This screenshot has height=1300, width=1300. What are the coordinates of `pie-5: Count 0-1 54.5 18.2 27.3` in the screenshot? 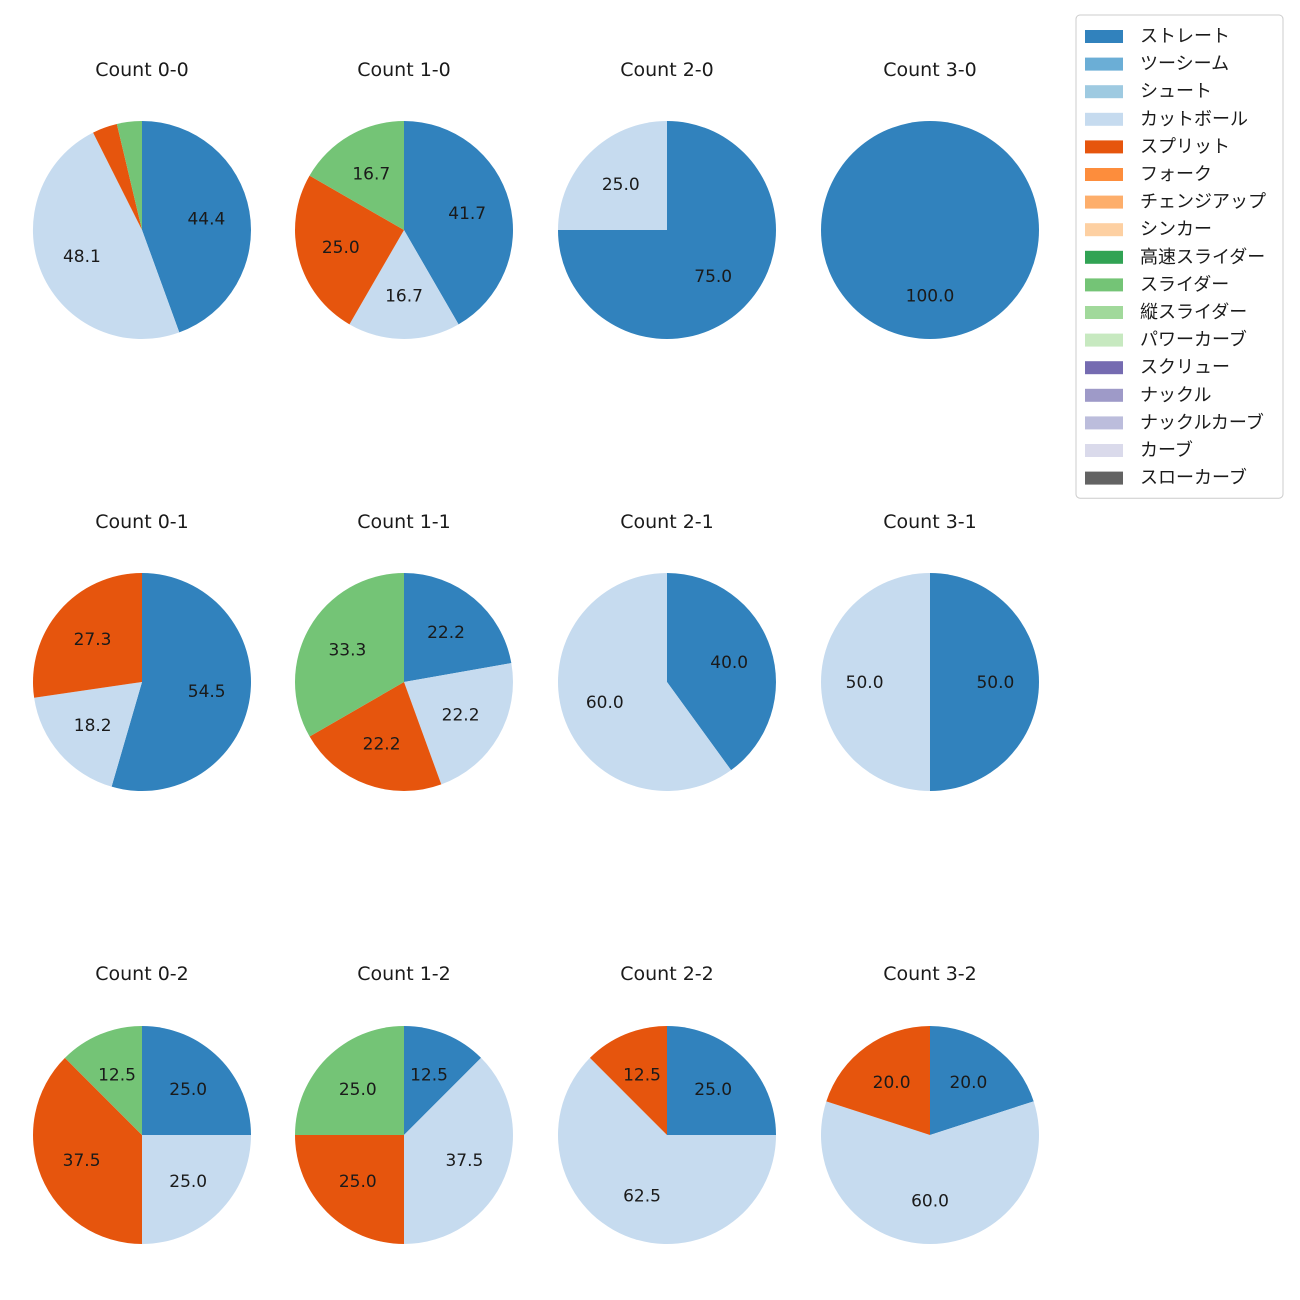 It's located at (142, 651).